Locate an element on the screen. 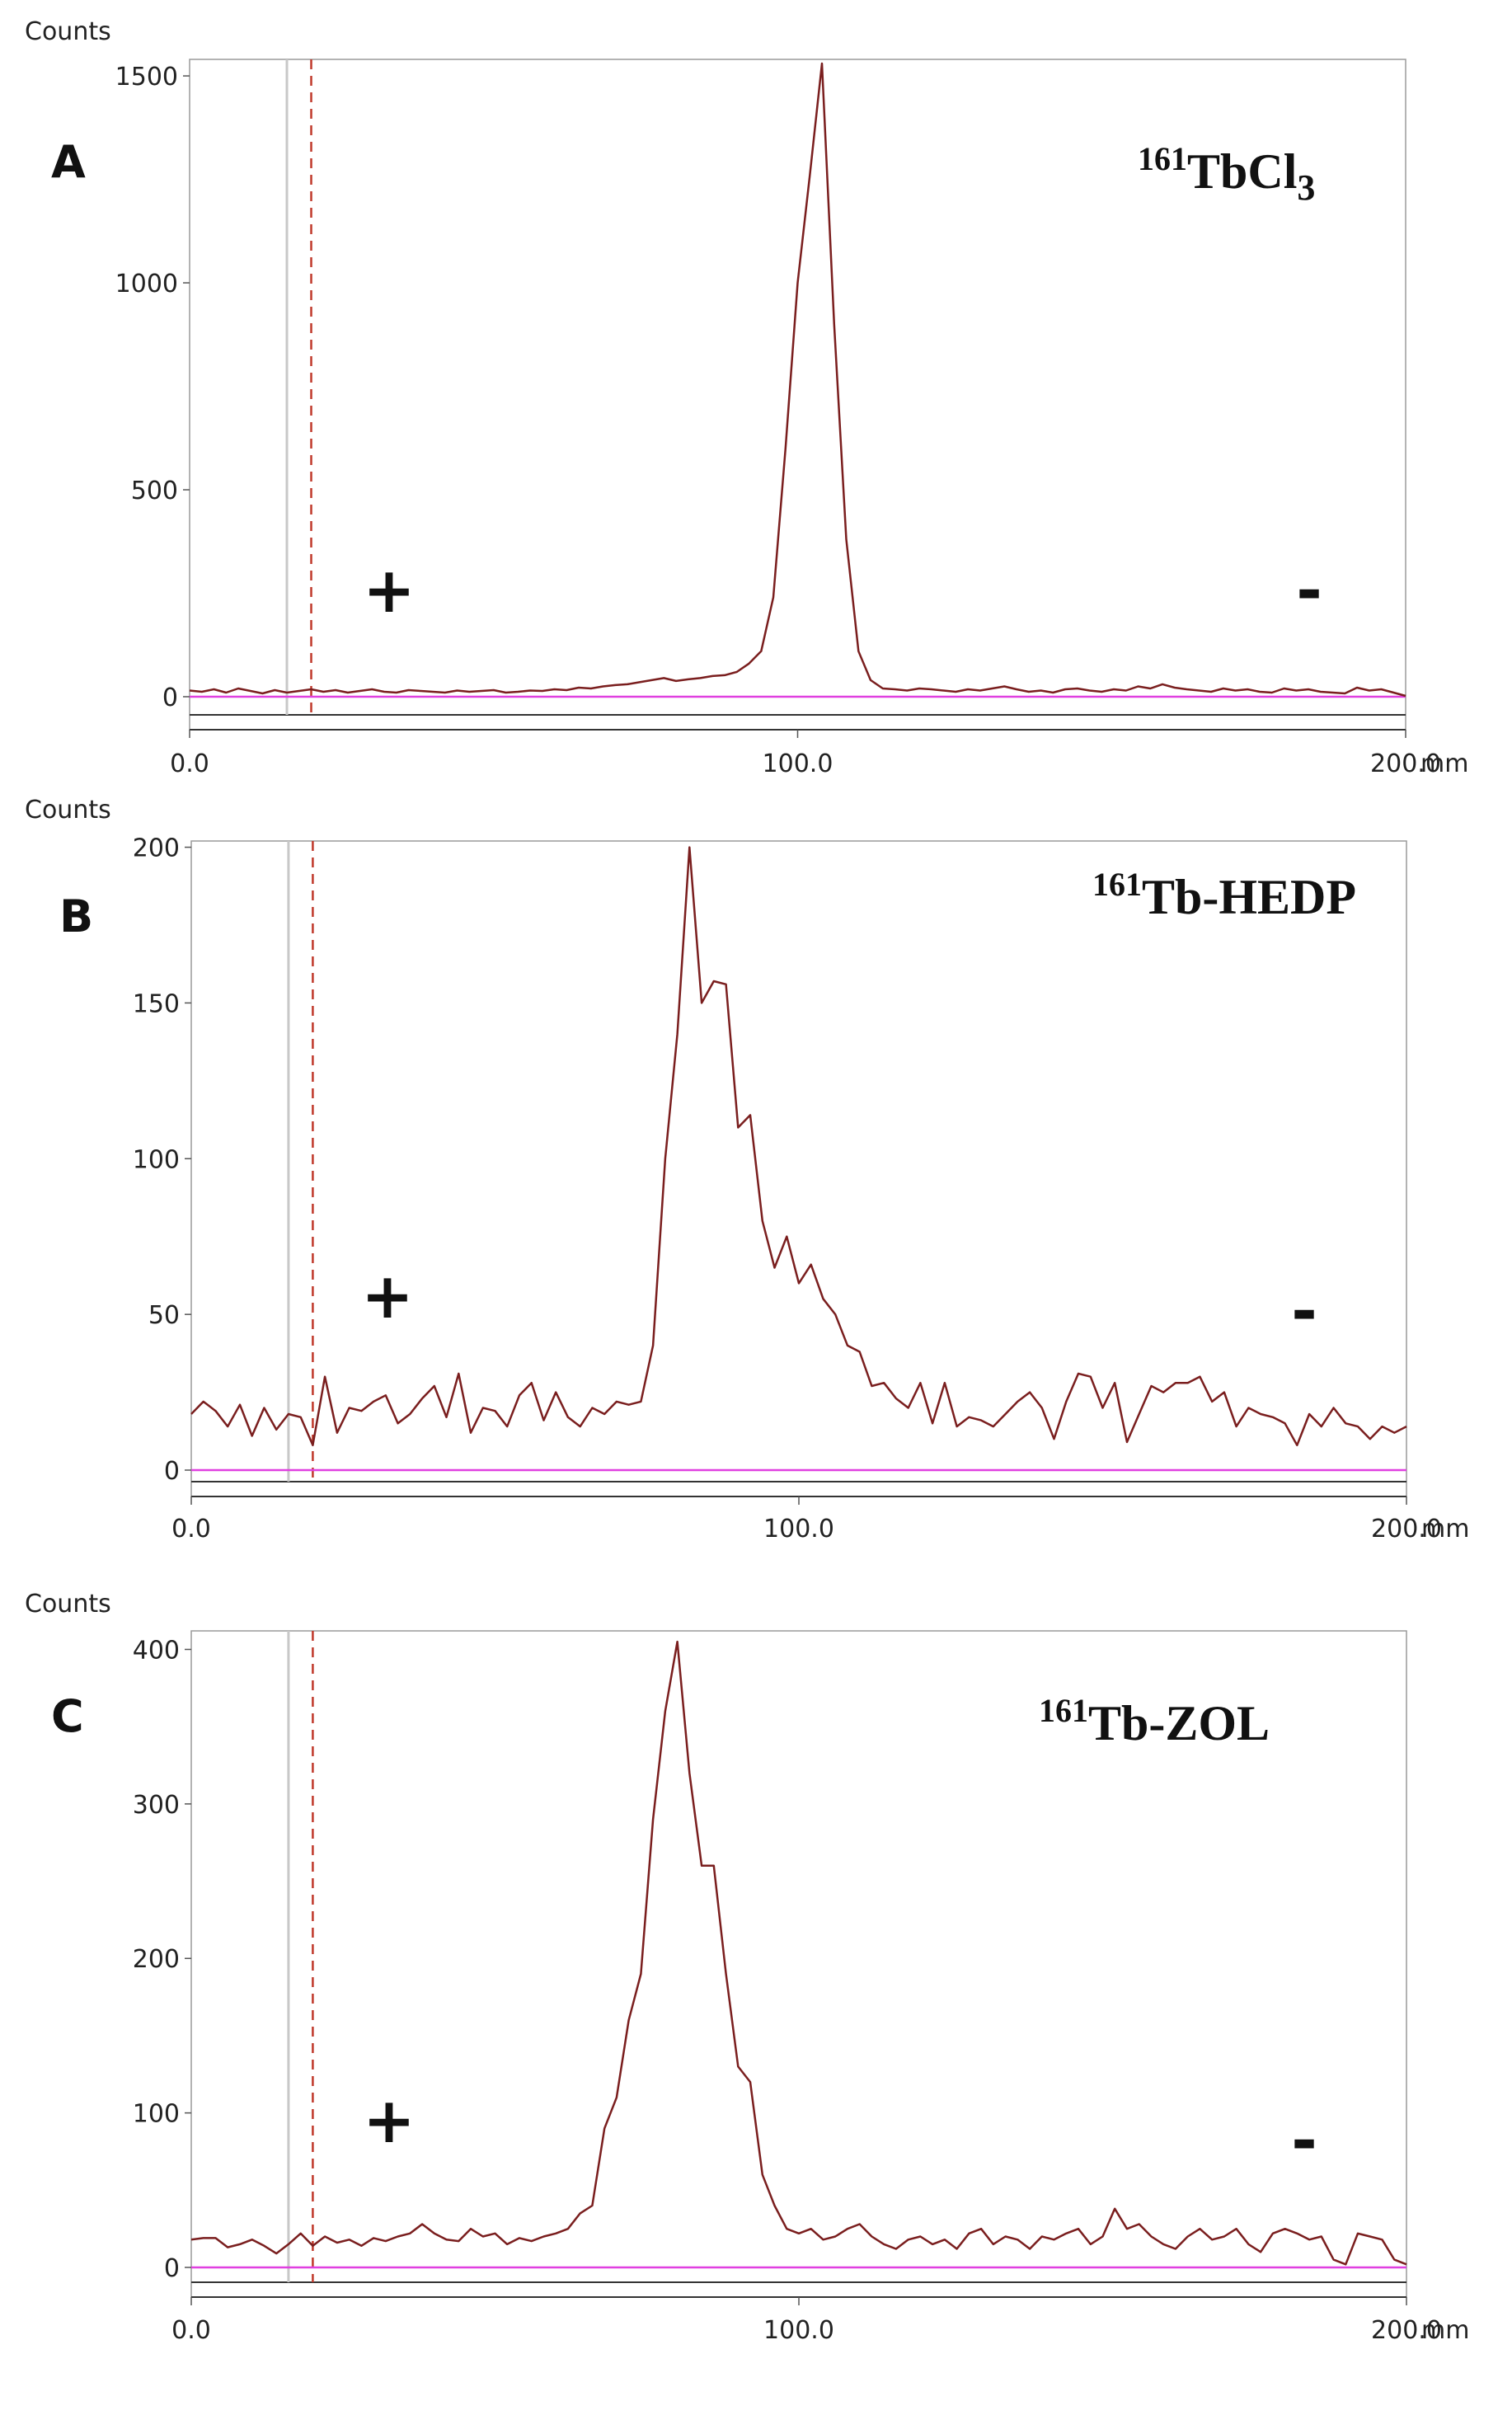  y-tick-label: 150 is located at coordinates (157, 1003).